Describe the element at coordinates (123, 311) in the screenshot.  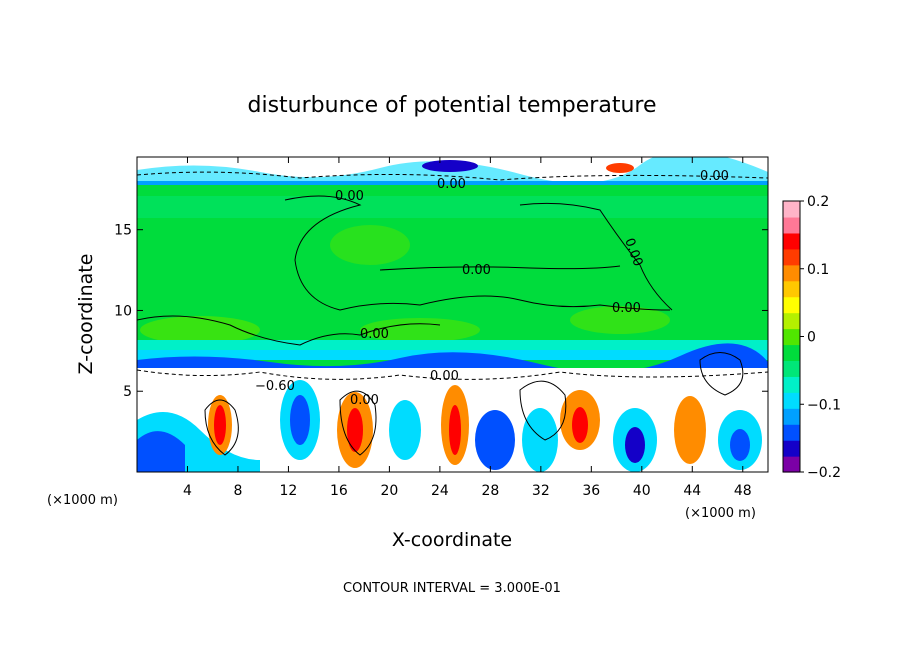
I see `y-tick-label-1: 10` at that location.